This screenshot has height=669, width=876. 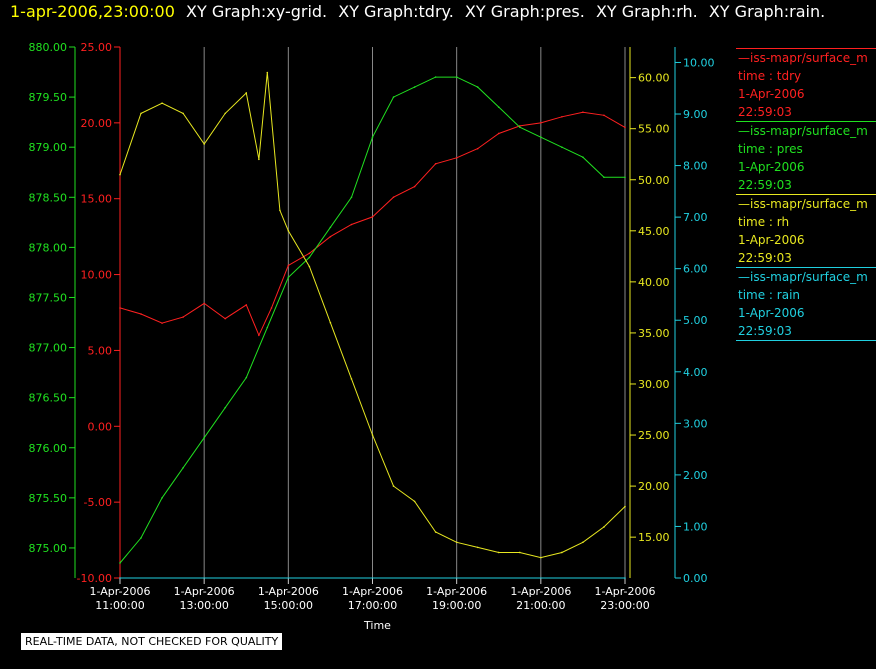 What do you see at coordinates (695, 526) in the screenshot?
I see `y-tick-label-rain-1: 1.00` at bounding box center [695, 526].